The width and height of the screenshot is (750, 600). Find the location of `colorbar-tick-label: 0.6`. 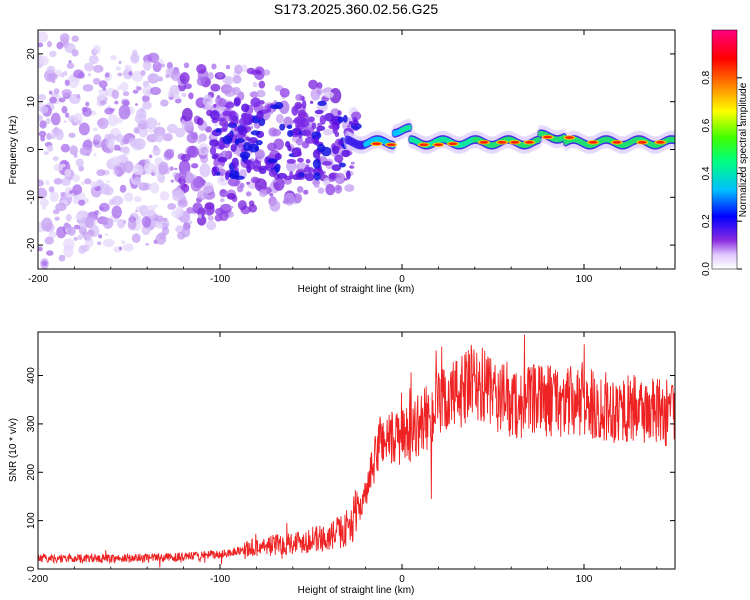

colorbar-tick-label: 0.6 is located at coordinates (706, 125).